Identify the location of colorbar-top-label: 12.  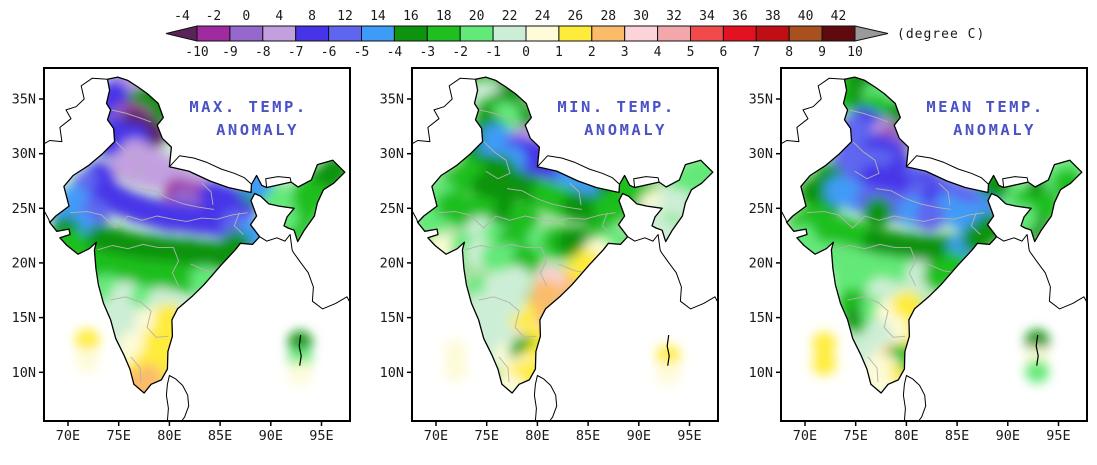
(345, 16).